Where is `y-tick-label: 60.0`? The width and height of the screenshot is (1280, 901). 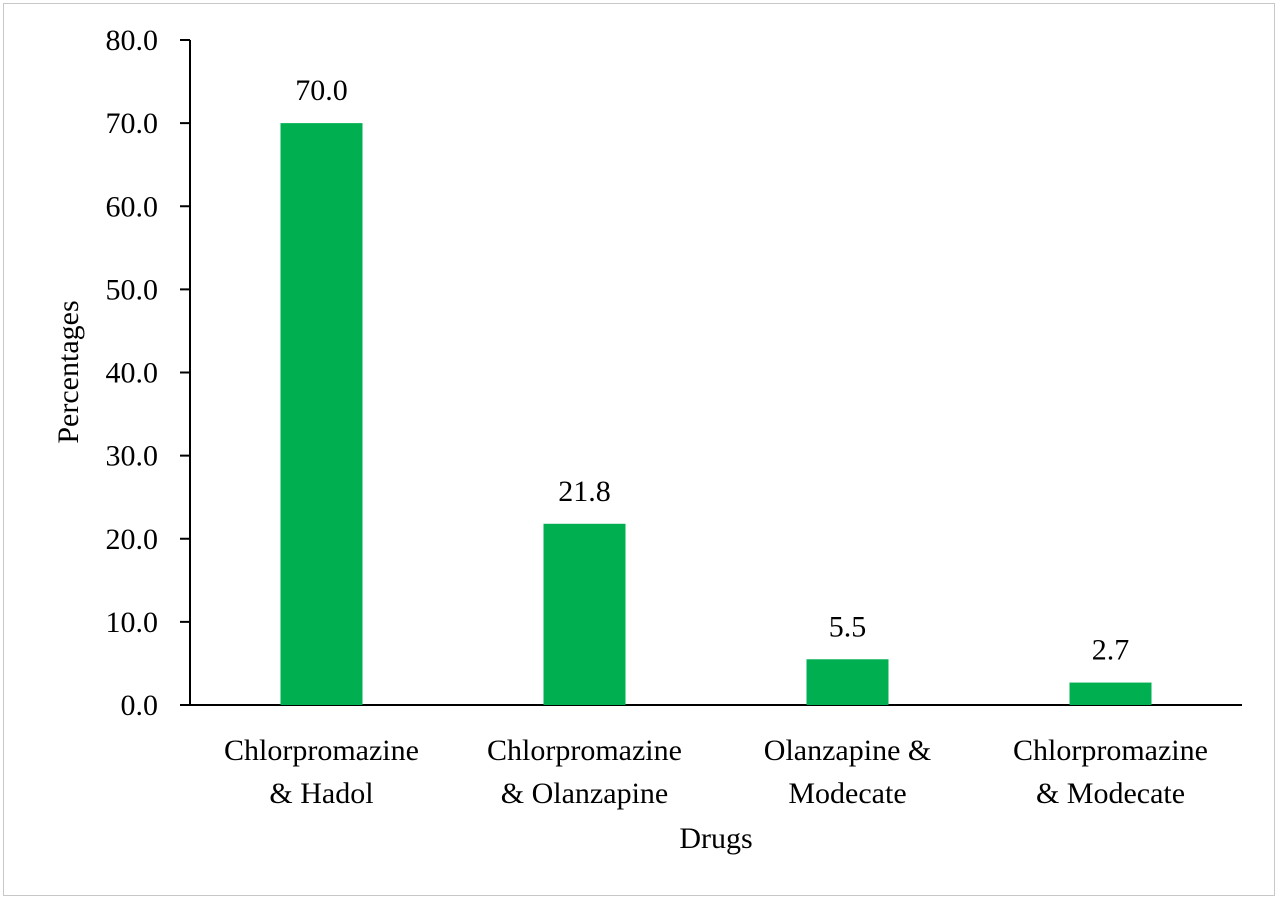
y-tick-label: 60.0 is located at coordinates (132, 206).